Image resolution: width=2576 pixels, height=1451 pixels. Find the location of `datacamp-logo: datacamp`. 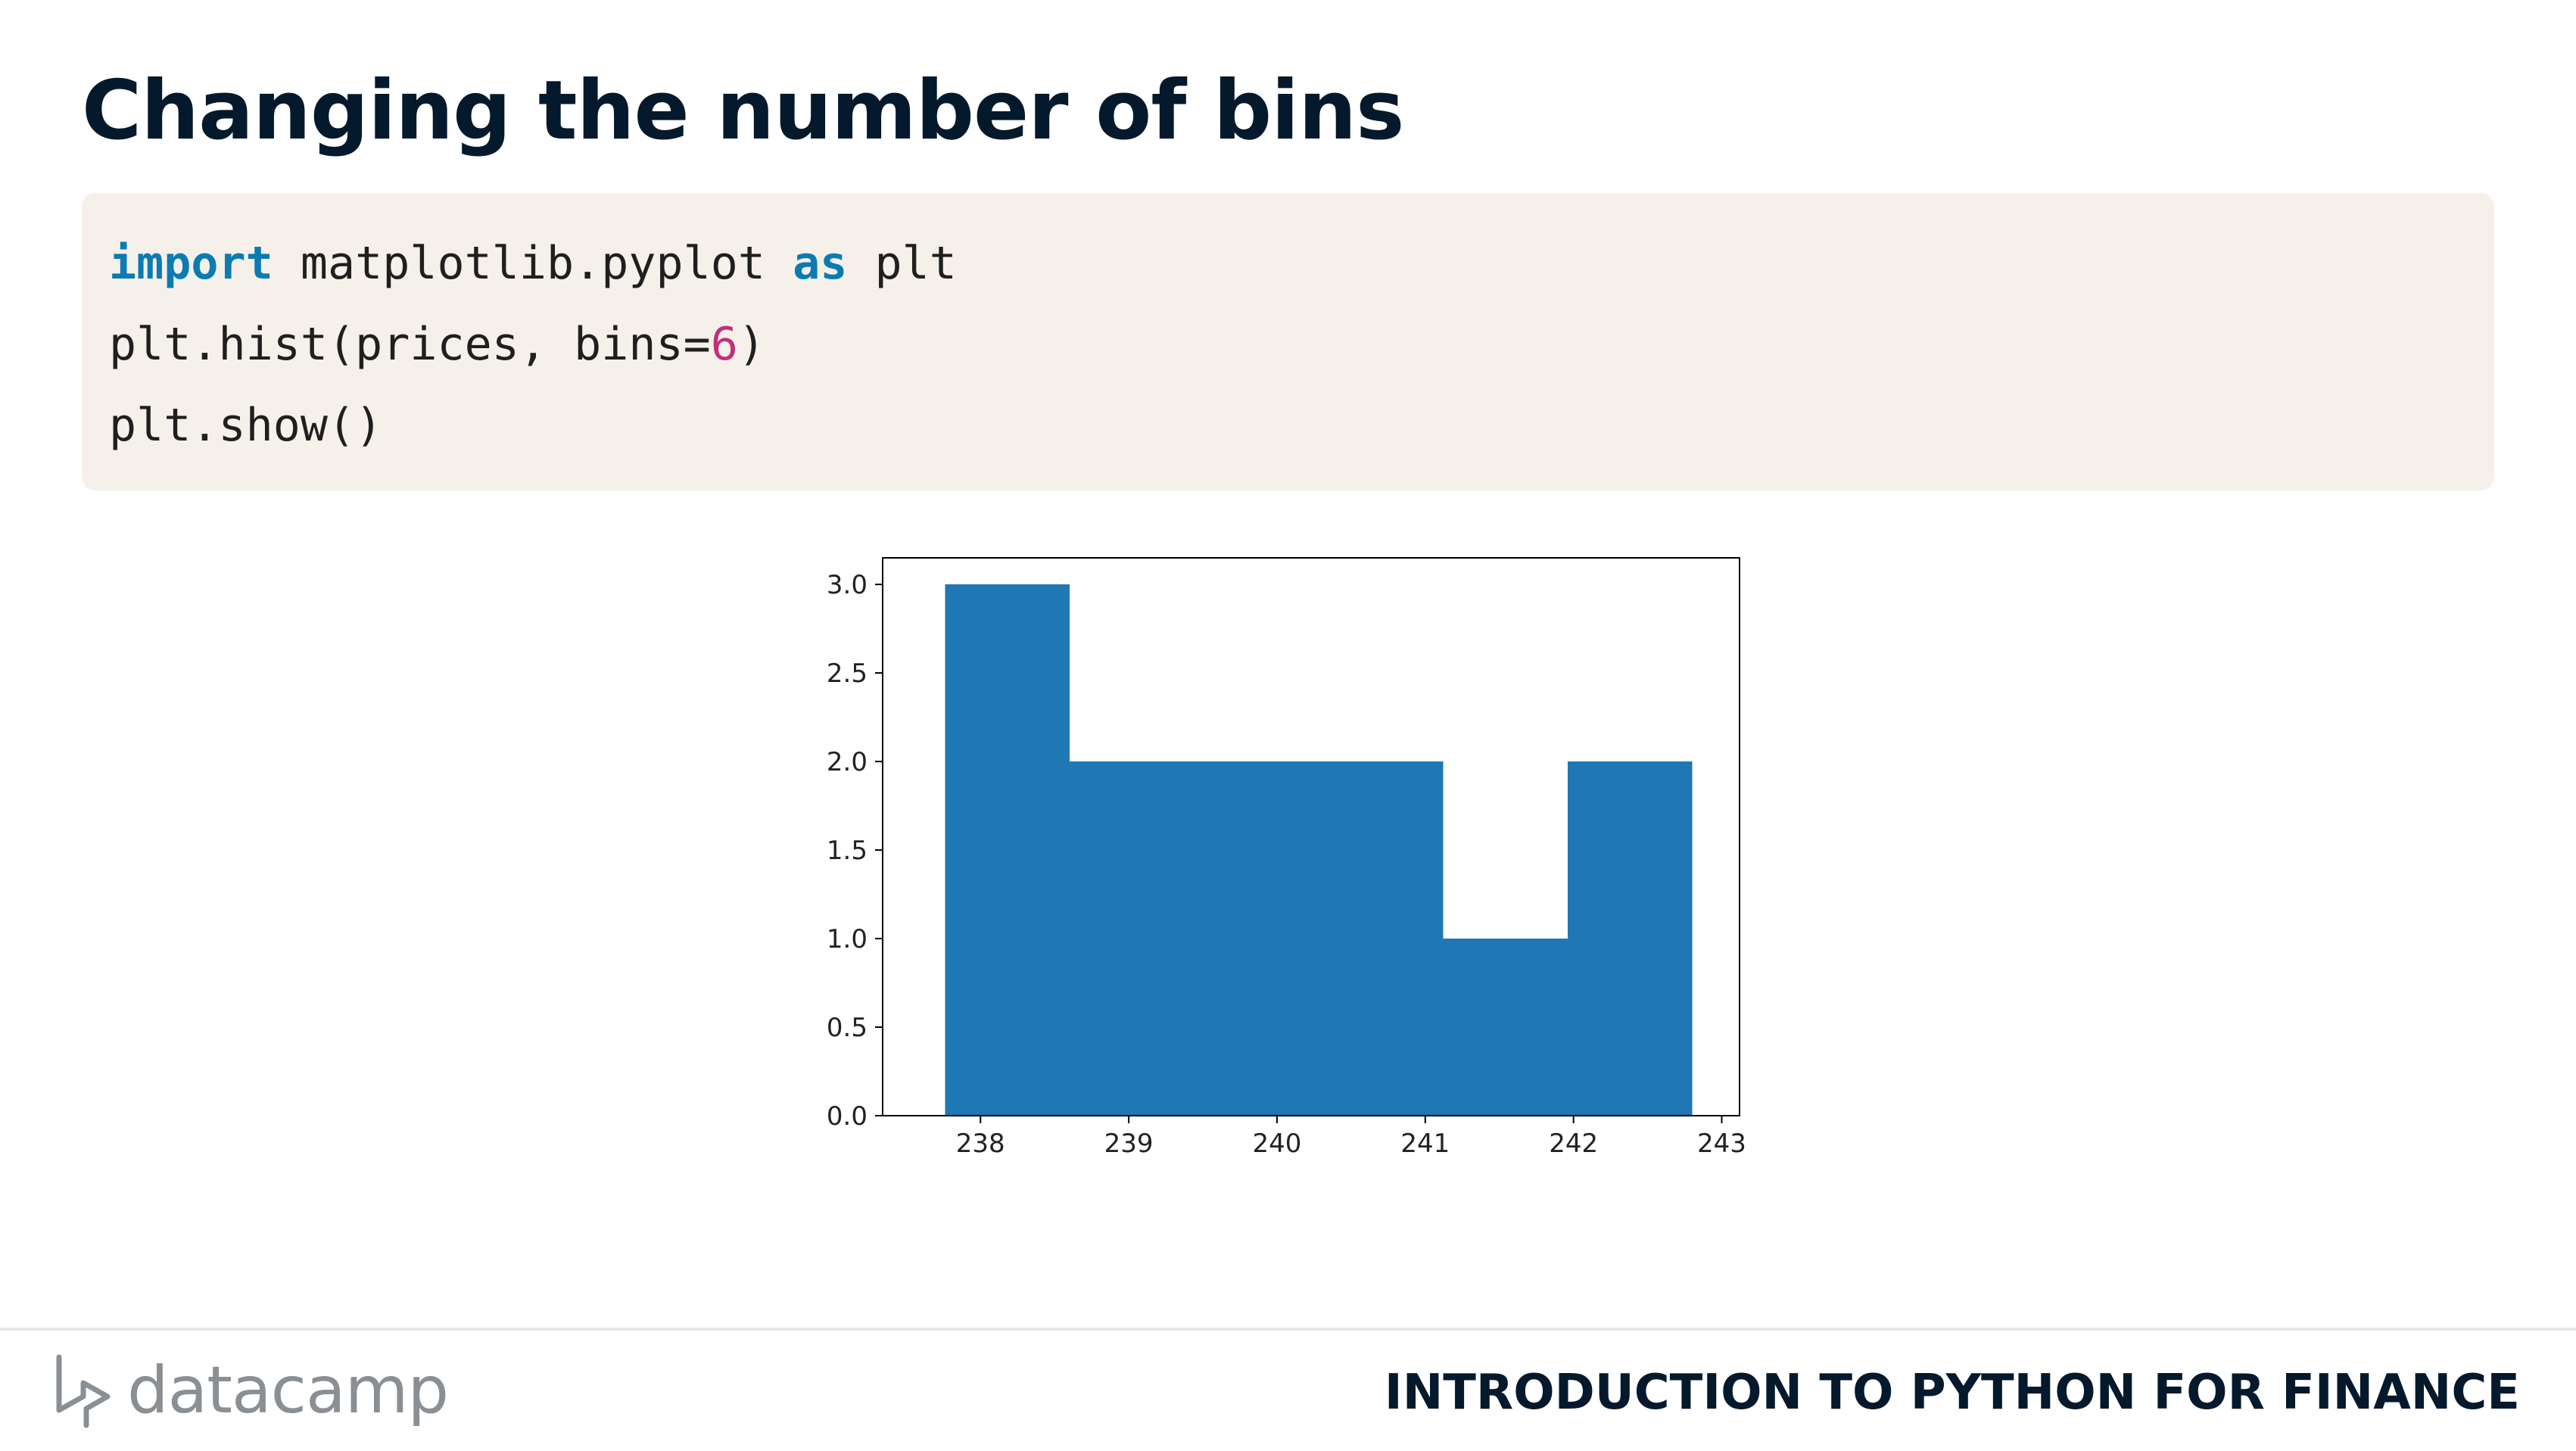

datacamp-logo: datacamp is located at coordinates (251, 1390).